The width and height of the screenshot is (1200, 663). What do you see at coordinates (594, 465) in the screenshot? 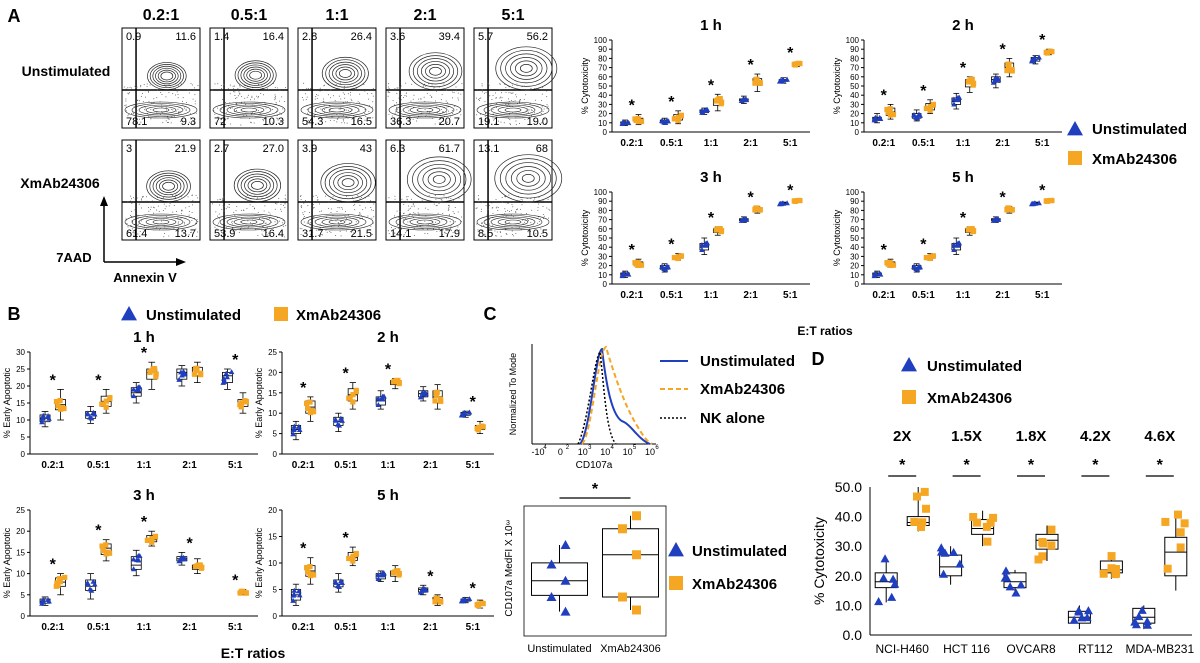
I see `hist-x-axis-label: CD107a` at bounding box center [594, 465].